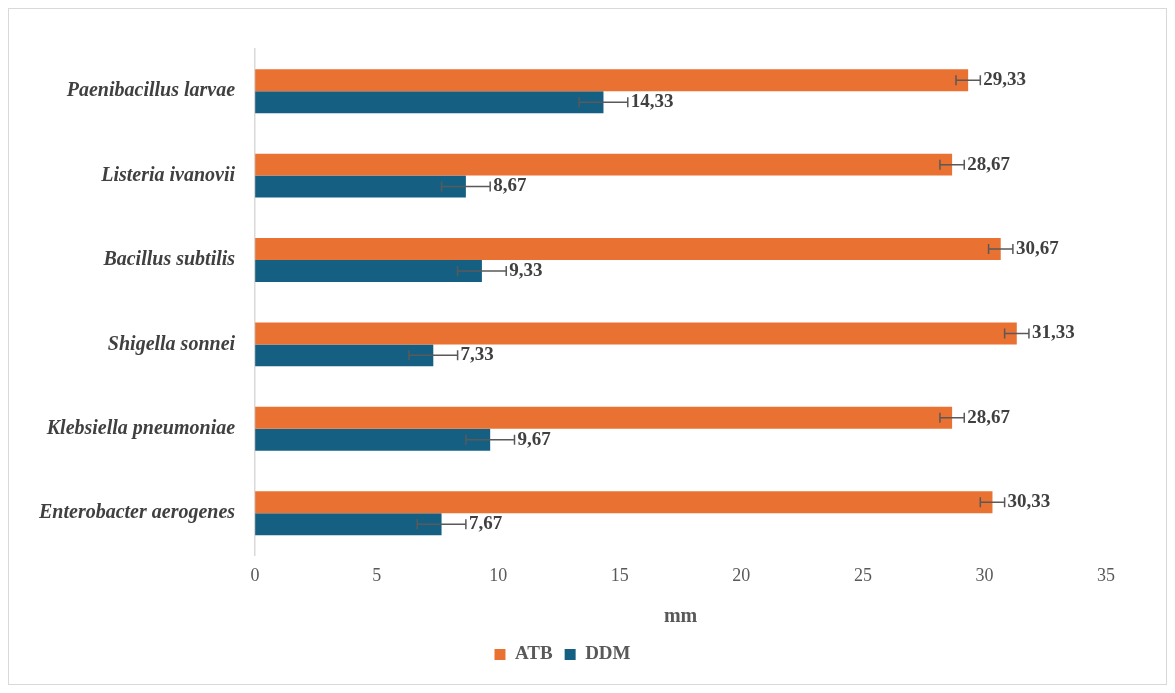 The height and width of the screenshot is (693, 1175). Describe the element at coordinates (377, 574) in the screenshot. I see `x-tick-label: 5` at that location.